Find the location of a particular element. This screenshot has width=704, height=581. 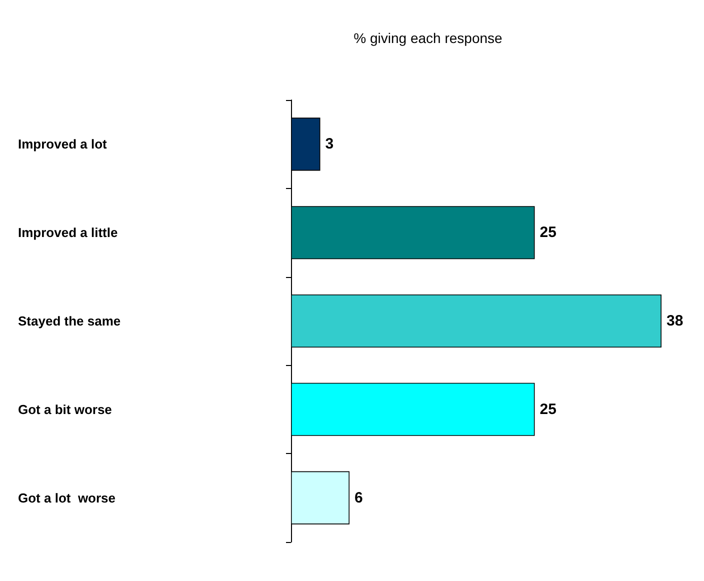

data-label: 3 is located at coordinates (329, 144).